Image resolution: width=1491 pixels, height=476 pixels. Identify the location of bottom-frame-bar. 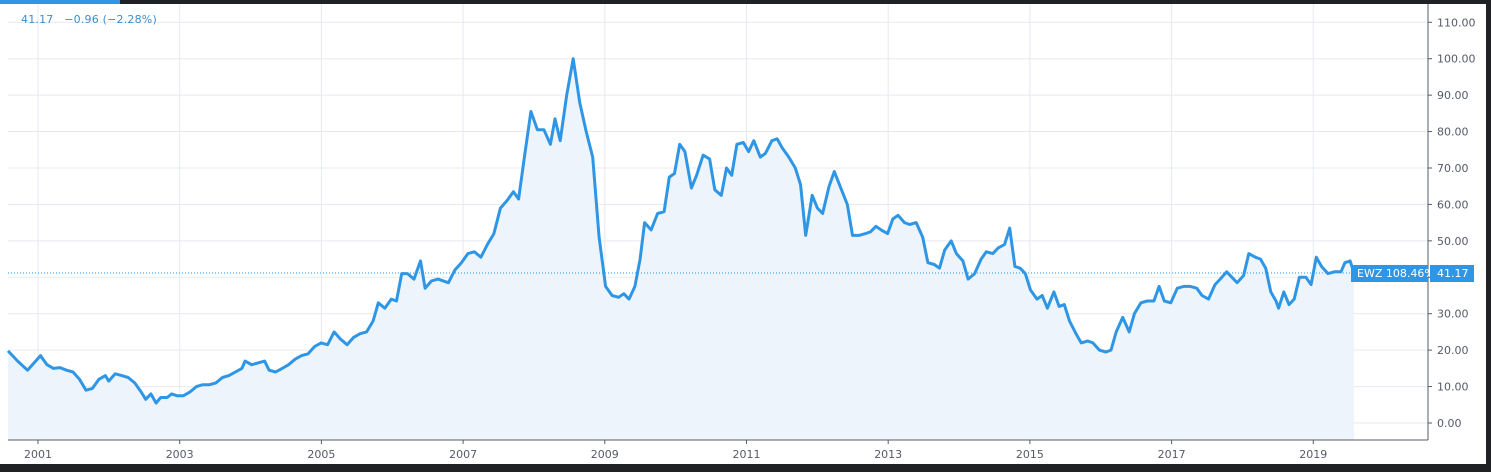
(745, 468).